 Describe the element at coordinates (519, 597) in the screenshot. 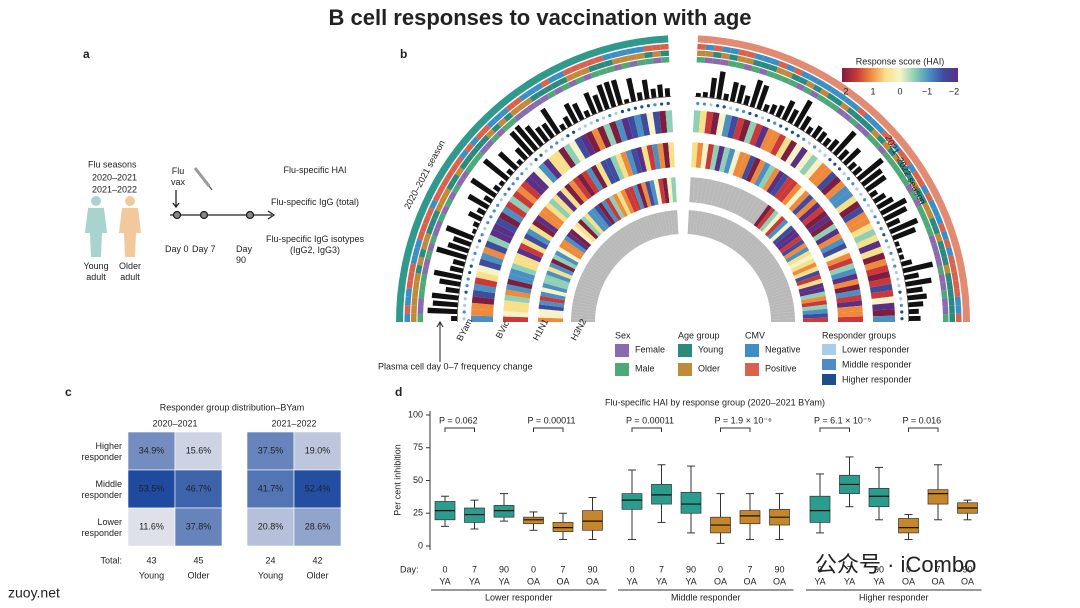

I see `responder-group-label: Lower responder` at that location.